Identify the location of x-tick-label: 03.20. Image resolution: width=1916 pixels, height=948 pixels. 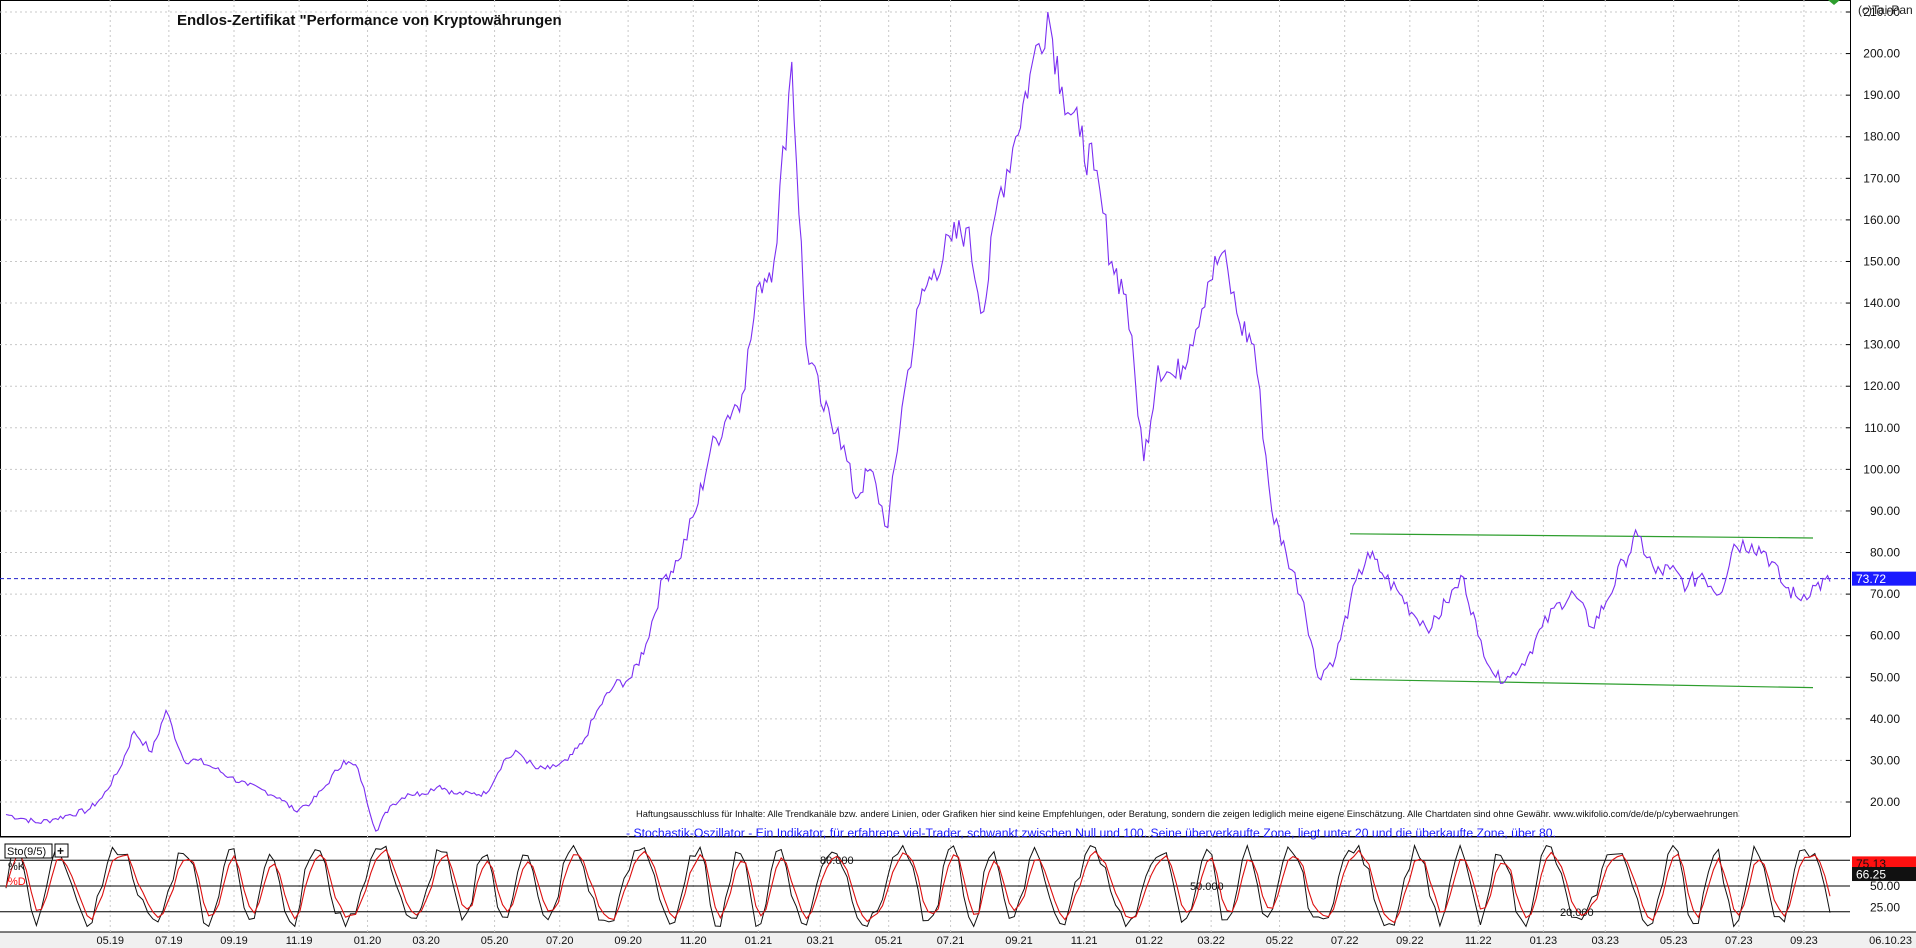
(426, 941).